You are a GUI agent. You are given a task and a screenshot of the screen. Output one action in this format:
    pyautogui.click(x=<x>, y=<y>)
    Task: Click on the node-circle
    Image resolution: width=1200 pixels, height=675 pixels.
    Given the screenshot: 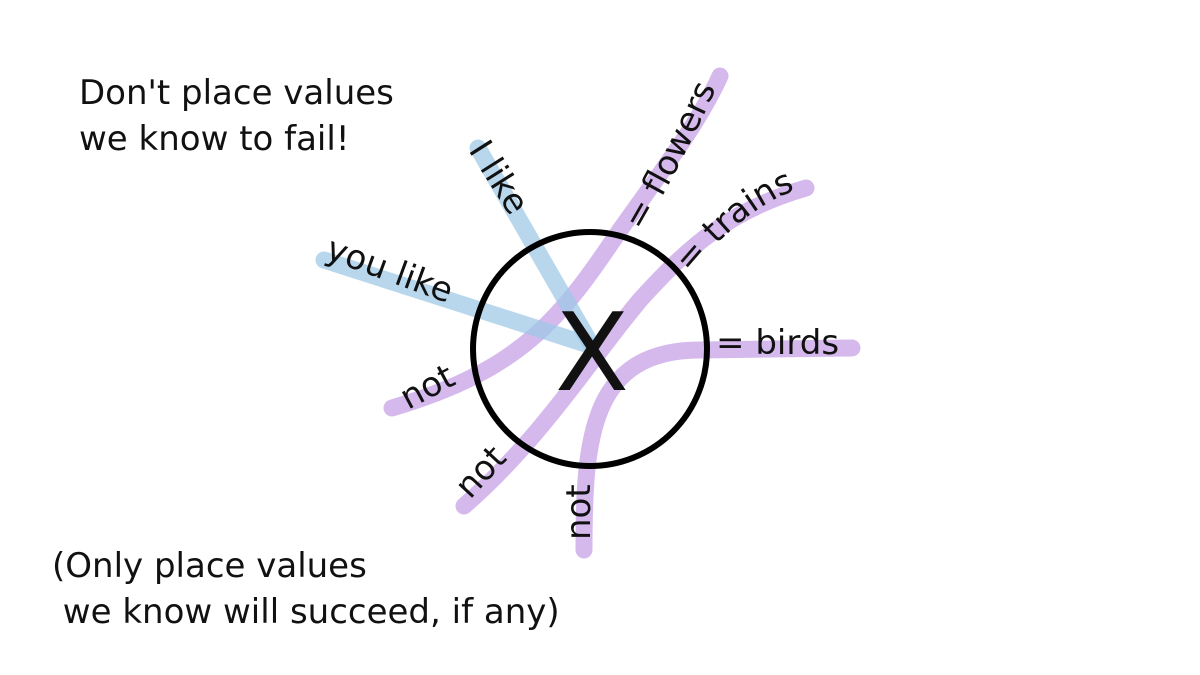 What is the action you would take?
    pyautogui.click(x=590, y=349)
    